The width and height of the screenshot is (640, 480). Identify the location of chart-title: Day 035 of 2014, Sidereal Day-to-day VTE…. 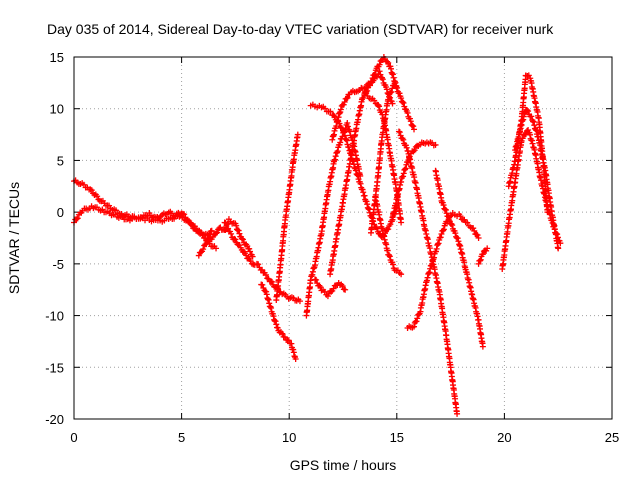
(300, 29).